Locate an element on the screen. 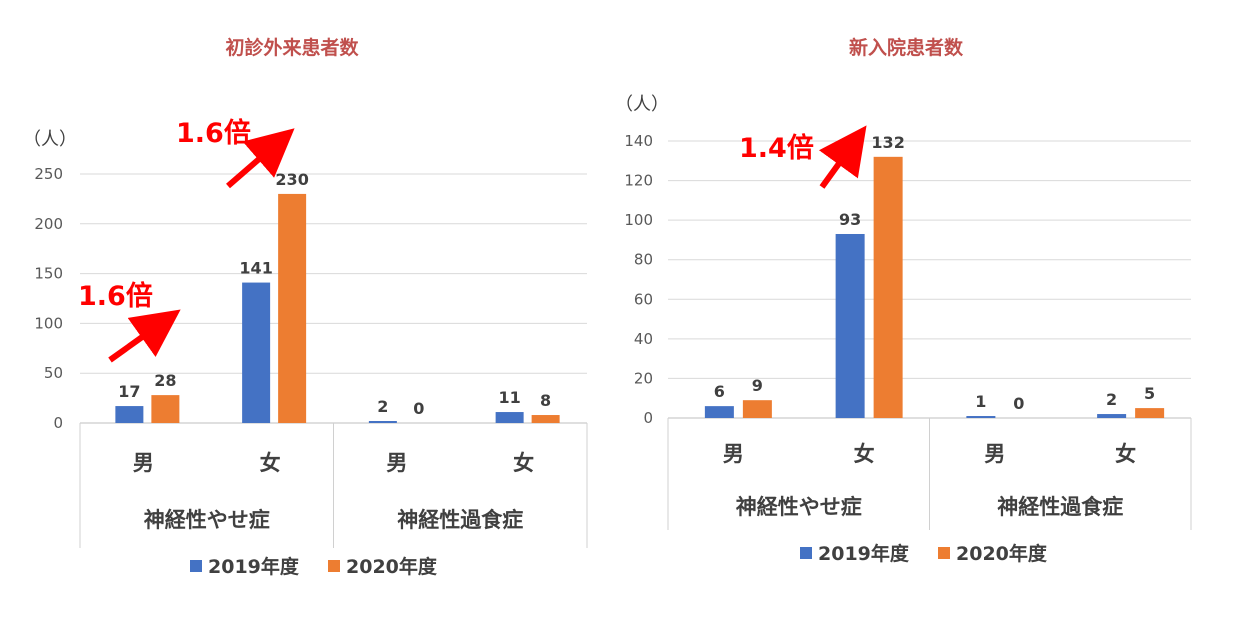  chart-title: 初診外来患者数 is located at coordinates (292, 47).